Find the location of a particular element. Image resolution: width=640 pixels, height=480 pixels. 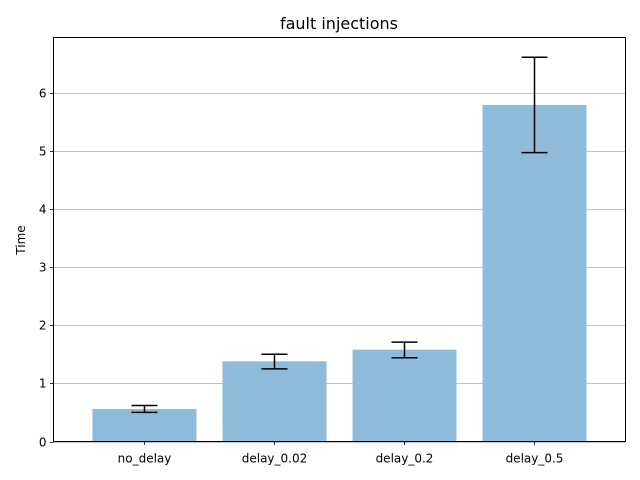

x-axis: no_delay delay_0.02 delay_0.2 delay_0.5 is located at coordinates (341, 453).